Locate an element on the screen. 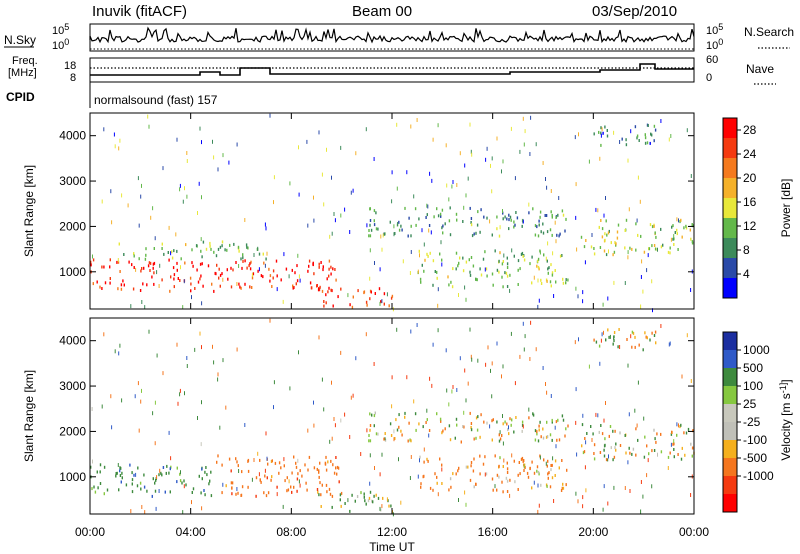 The image size is (800, 554). power-colorbar is located at coordinates (730, 208).